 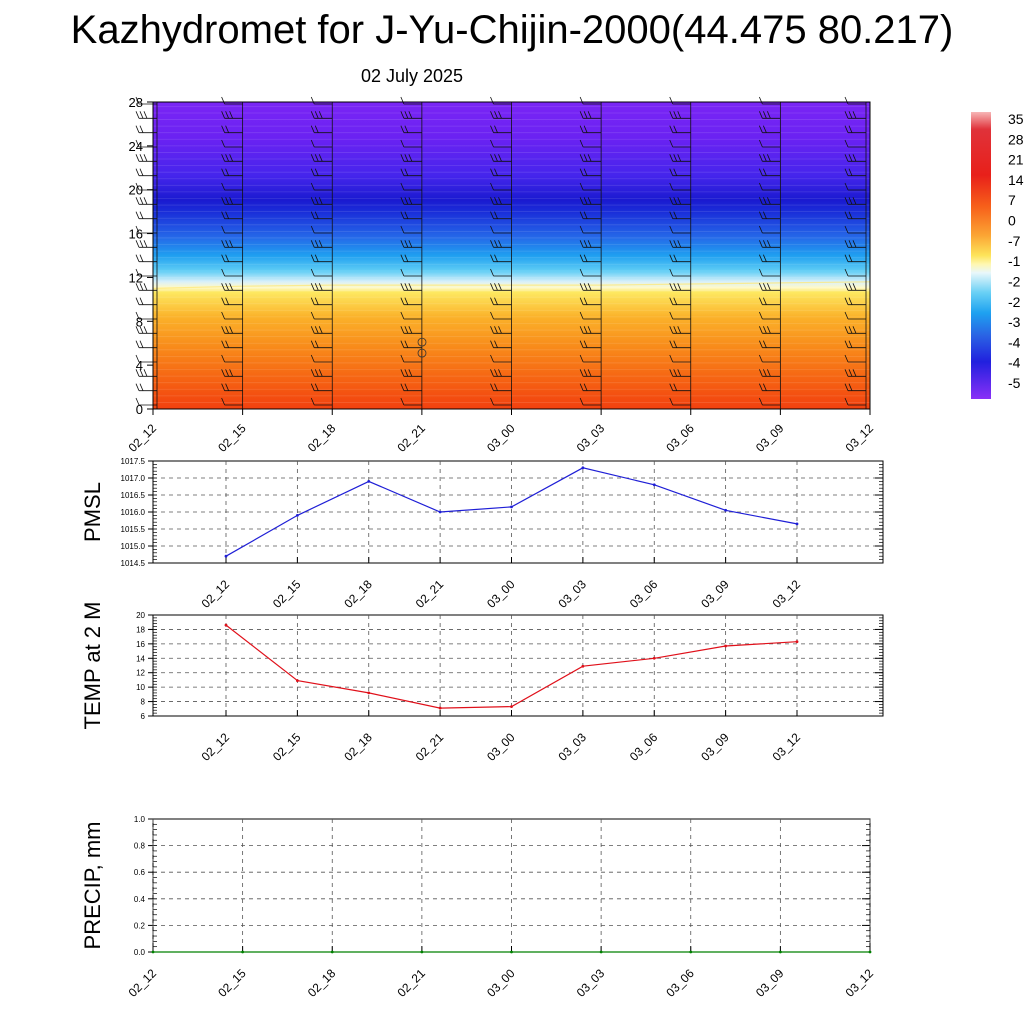 I want to click on y-tick-label: 24, so click(x=136, y=146).